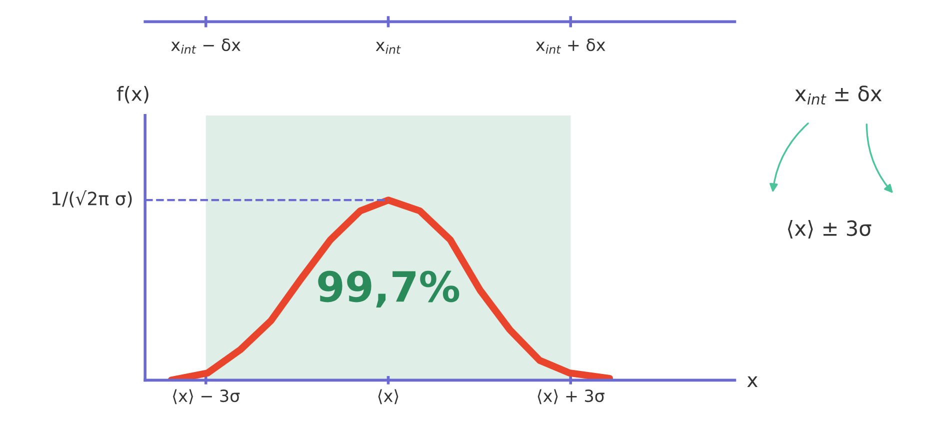 The width and height of the screenshot is (942, 434). What do you see at coordinates (132, 95) in the screenshot?
I see `y-axis-title: f(x)` at bounding box center [132, 95].